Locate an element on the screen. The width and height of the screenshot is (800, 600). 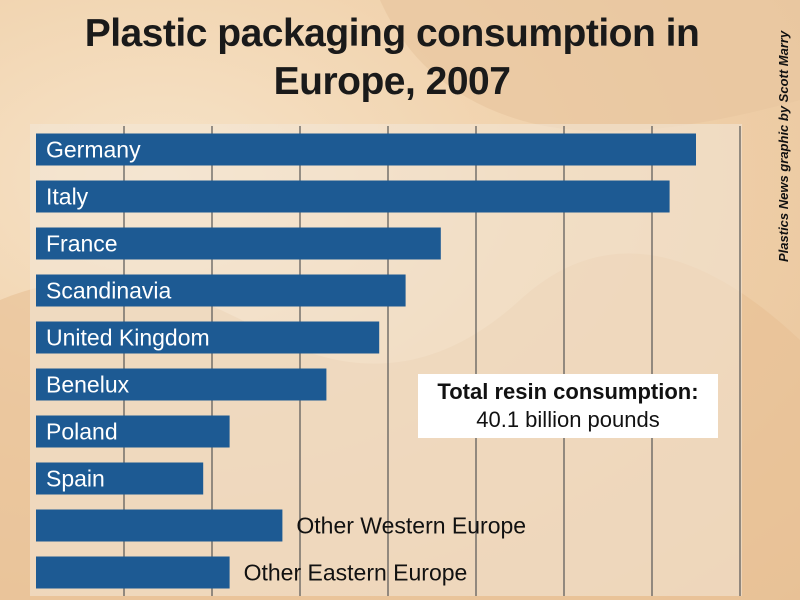
category-label: Italy is located at coordinates (67, 197).